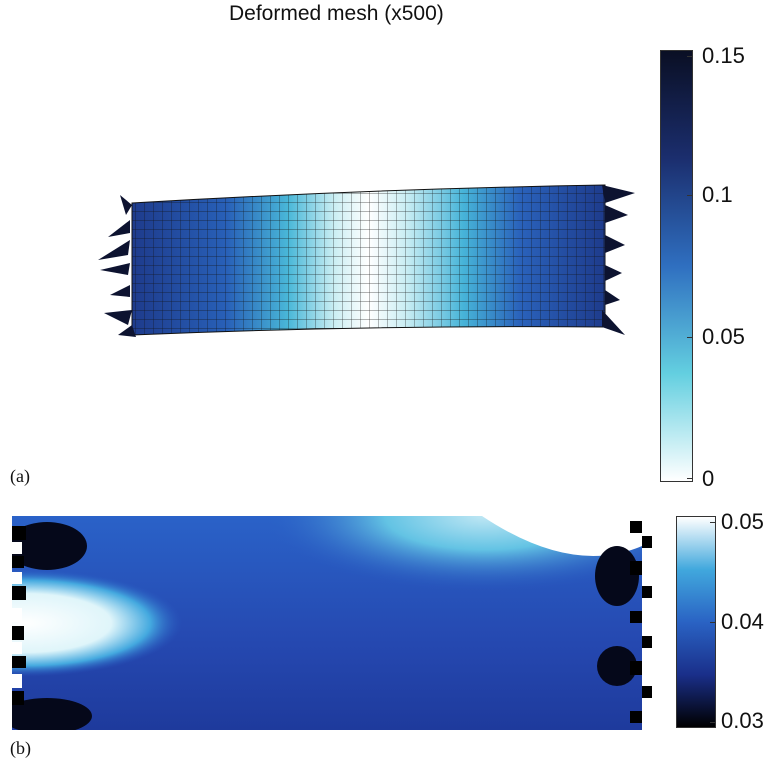 Image resolution: width=781 pixels, height=773 pixels. Describe the element at coordinates (723, 55) in the screenshot. I see `colorbar-a-tick-0: 0.15` at that location.